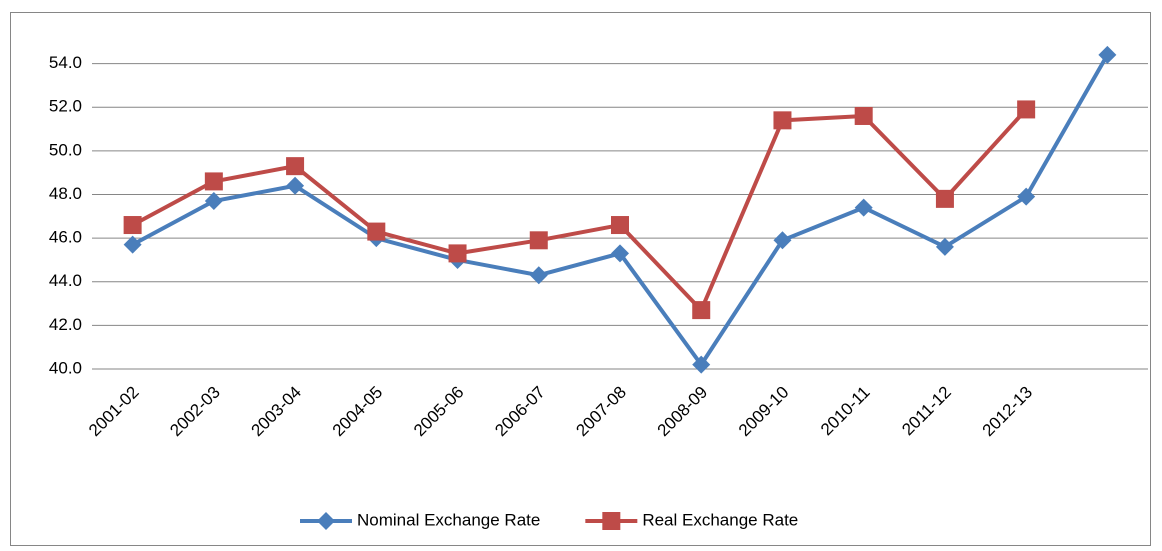 Image resolution: width=1162 pixels, height=551 pixels. Describe the element at coordinates (65, 149) in the screenshot. I see `y-tick-label: 50.0` at that location.